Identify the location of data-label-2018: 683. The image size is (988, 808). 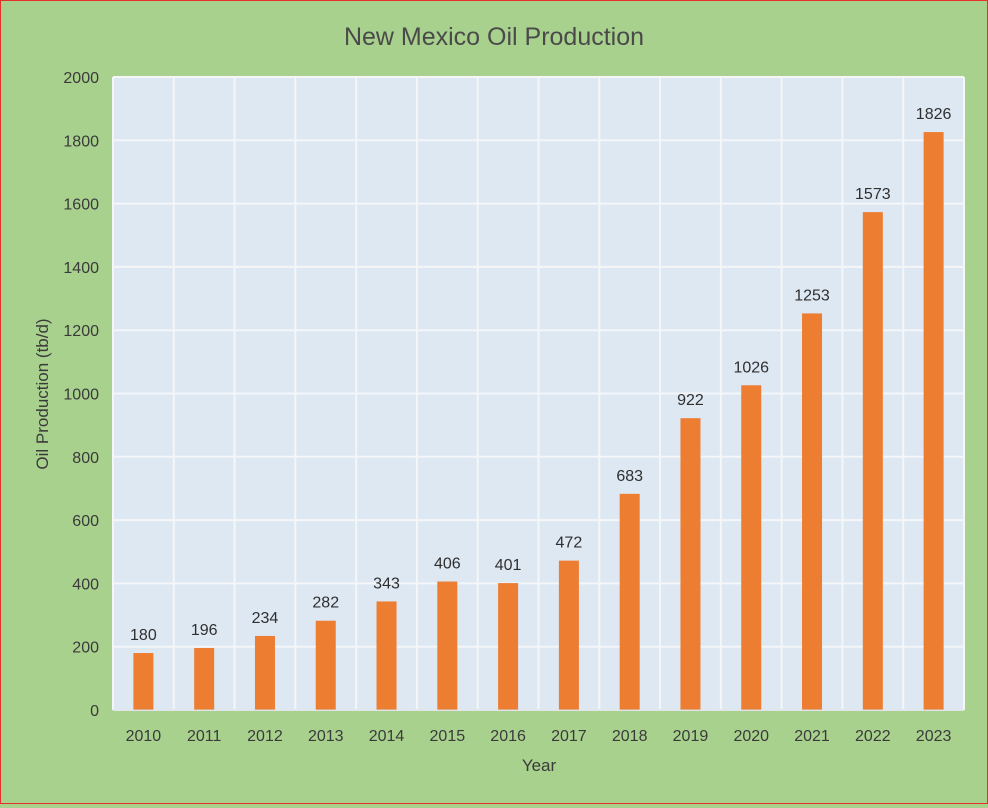
(629, 476).